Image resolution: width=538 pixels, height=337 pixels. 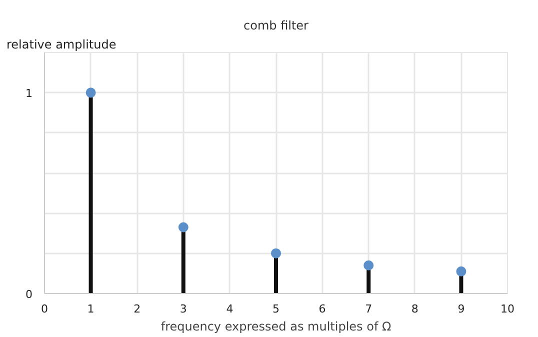 What do you see at coordinates (414, 309) in the screenshot?
I see `x-tick-label: 8` at bounding box center [414, 309].